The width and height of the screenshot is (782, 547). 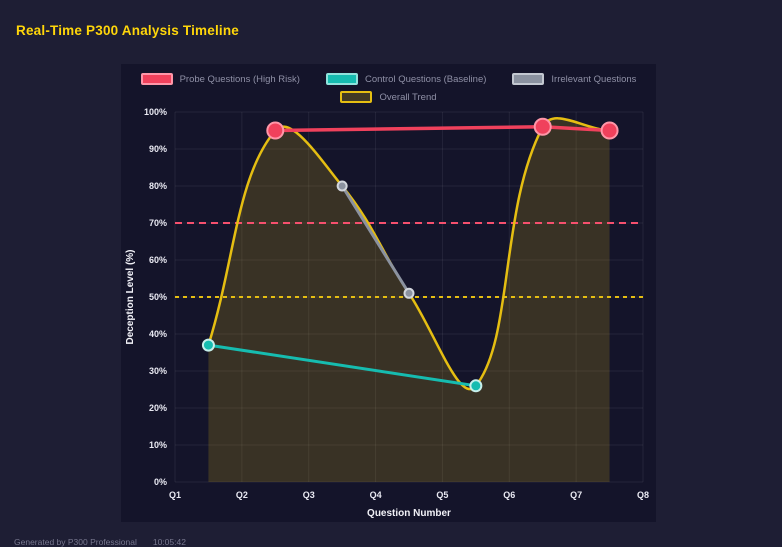 What do you see at coordinates (594, 79) in the screenshot?
I see `legend-label: Irrelevant Questions` at bounding box center [594, 79].